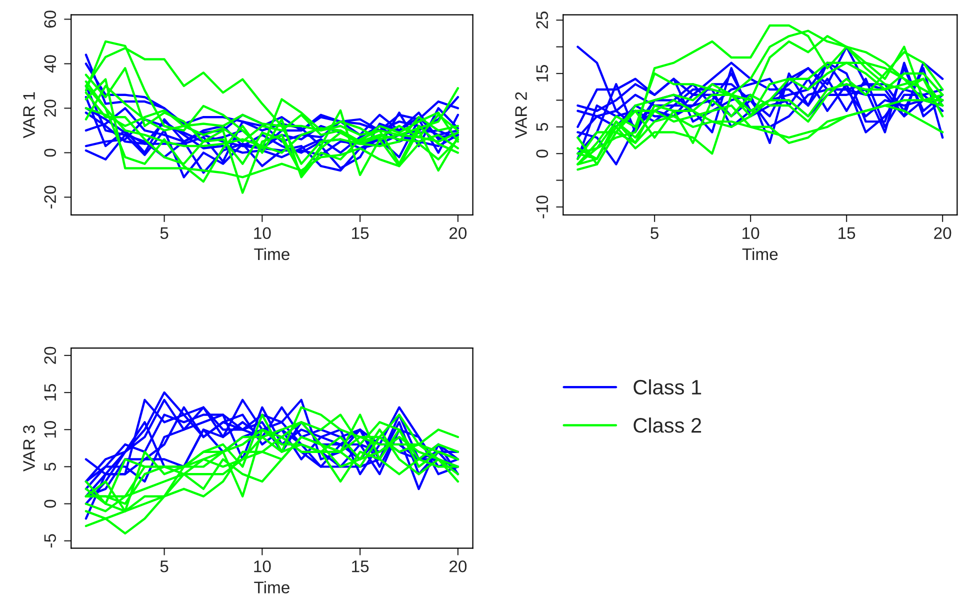 The image size is (961, 616). I want to click on y-tick-label: 40, so click(50, 64).